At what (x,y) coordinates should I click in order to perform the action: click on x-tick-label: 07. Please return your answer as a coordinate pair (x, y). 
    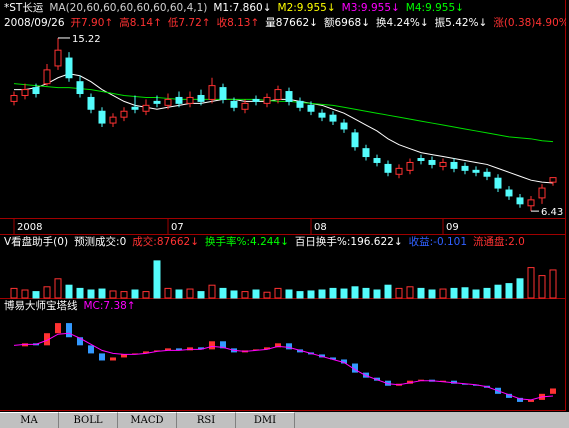
    Looking at the image, I should click on (177, 227).